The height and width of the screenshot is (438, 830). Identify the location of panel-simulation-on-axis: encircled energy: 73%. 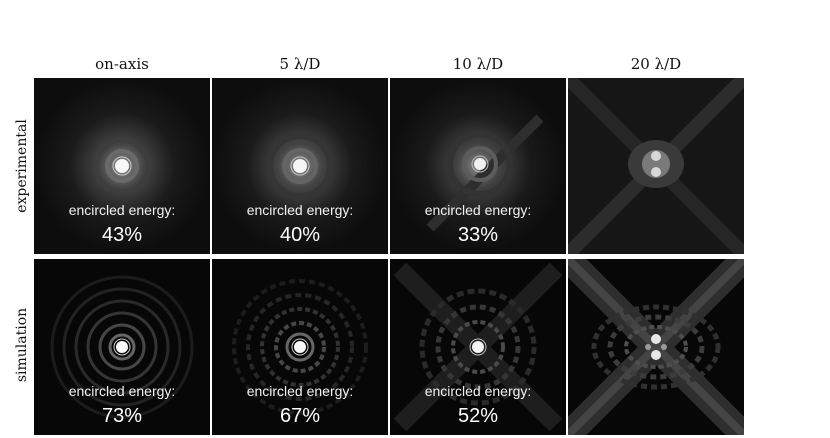
(122, 347).